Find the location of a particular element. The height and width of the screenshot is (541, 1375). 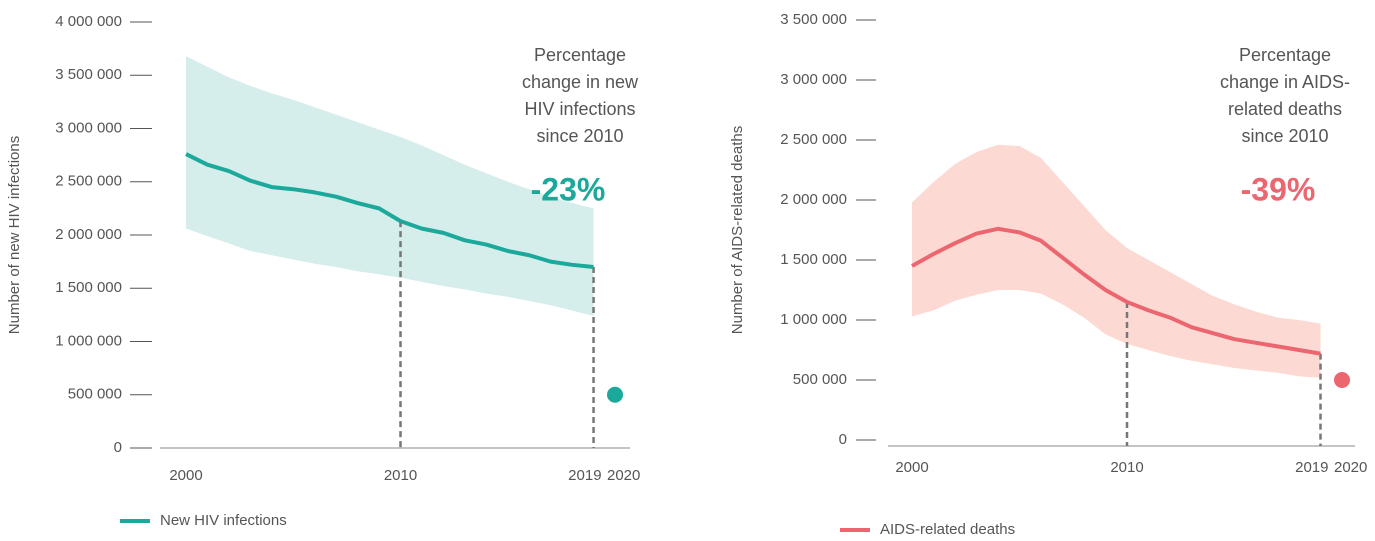

annotation: change in new is located at coordinates (580, 82).